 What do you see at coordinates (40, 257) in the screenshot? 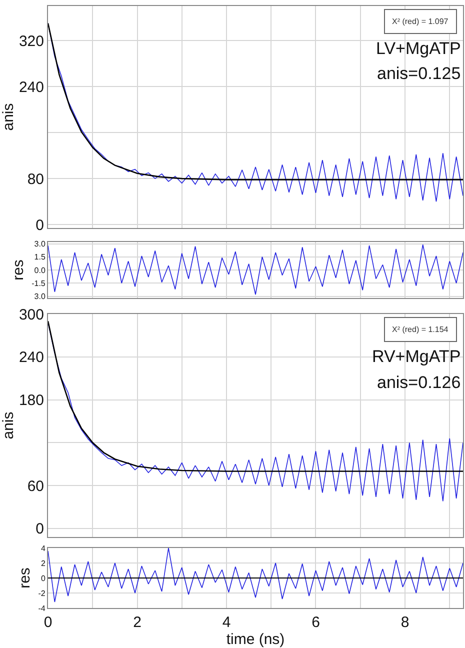
I see `y-tick-label: 1.5` at bounding box center [40, 257].